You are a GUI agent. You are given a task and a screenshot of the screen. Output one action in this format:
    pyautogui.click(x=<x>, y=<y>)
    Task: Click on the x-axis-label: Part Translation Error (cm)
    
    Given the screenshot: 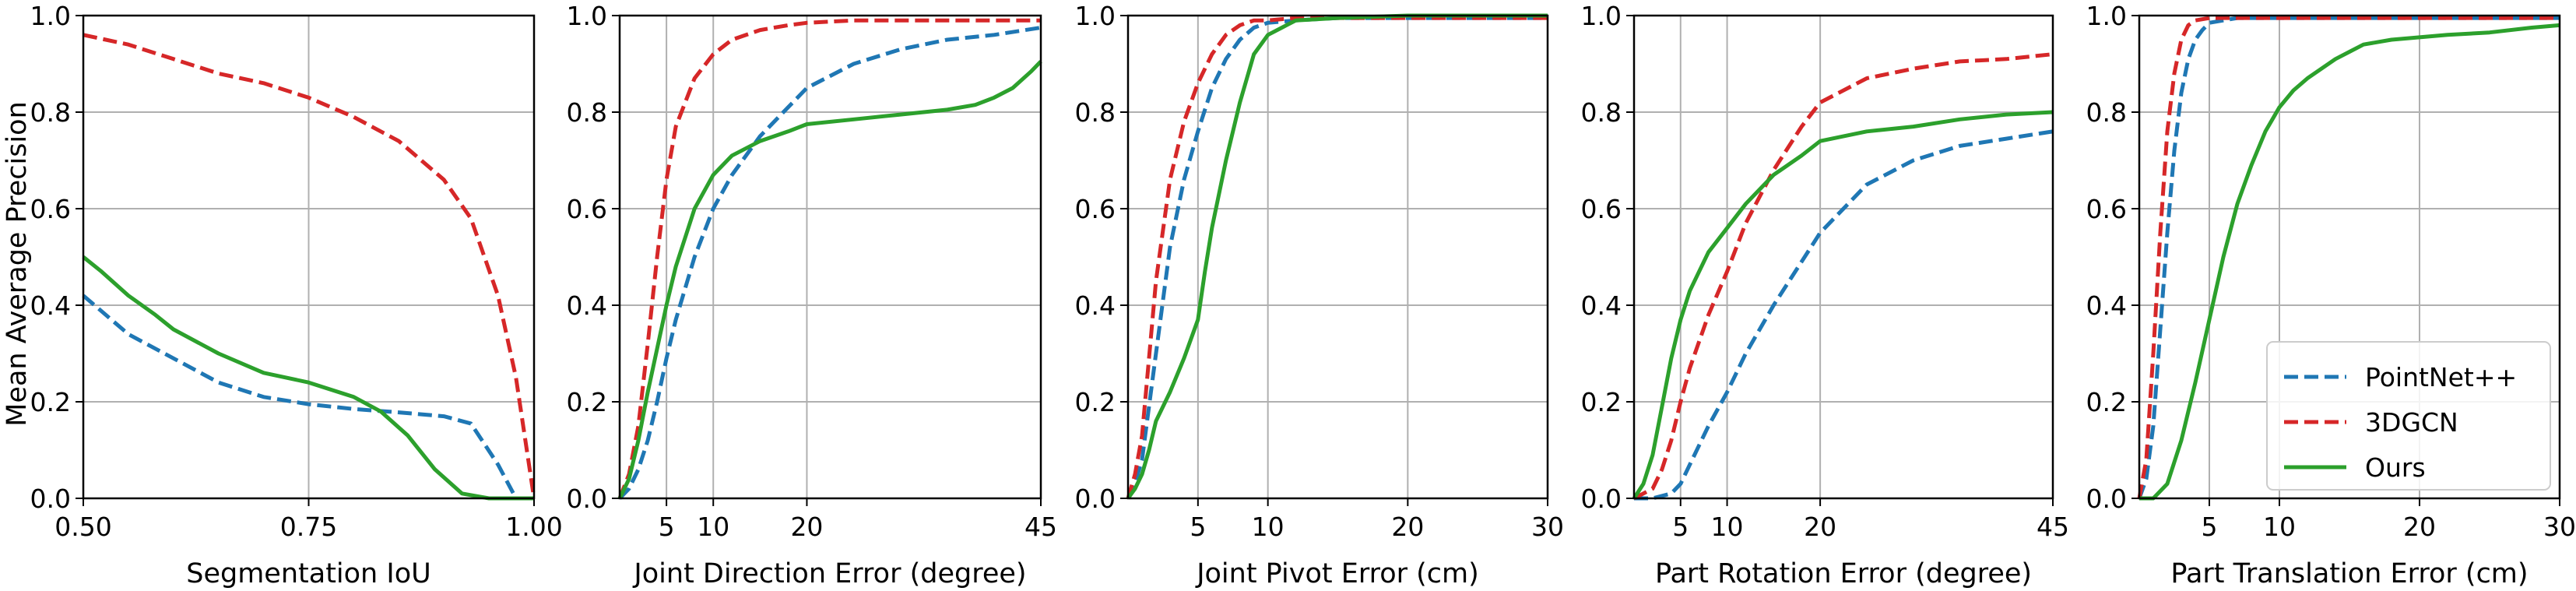 What is the action you would take?
    pyautogui.click(x=2349, y=573)
    